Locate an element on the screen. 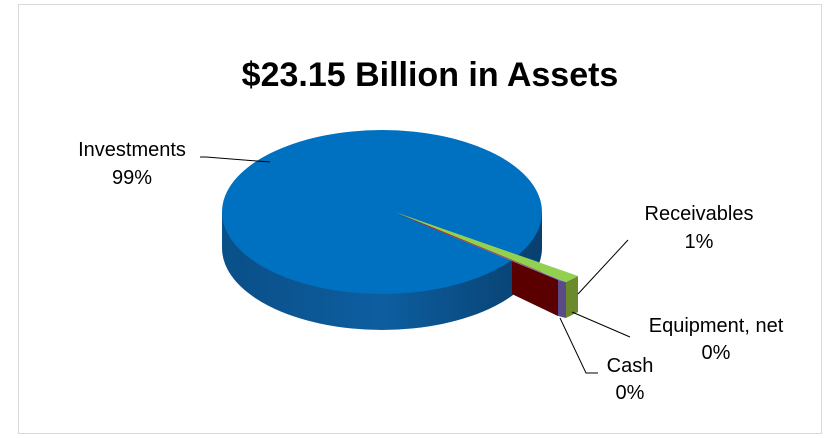 This screenshot has width=840, height=438. label-cash-name: Cash is located at coordinates (630, 366).